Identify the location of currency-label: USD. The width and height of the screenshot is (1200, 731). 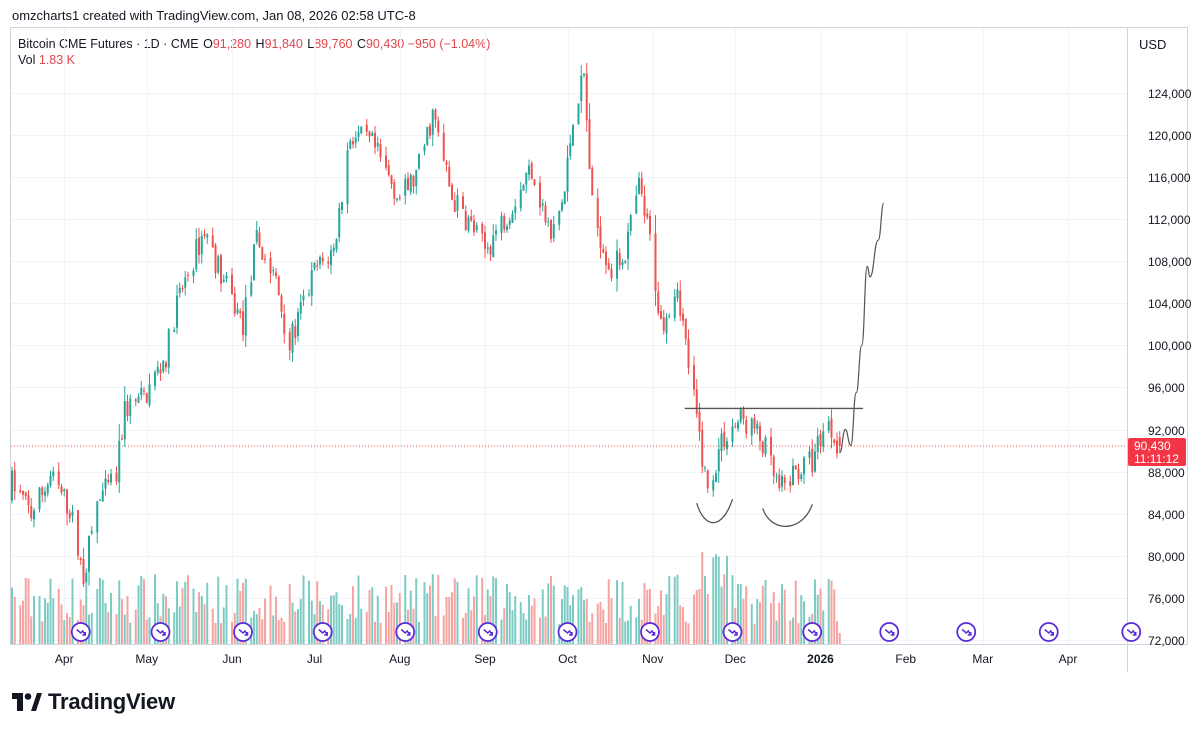
(1153, 44).